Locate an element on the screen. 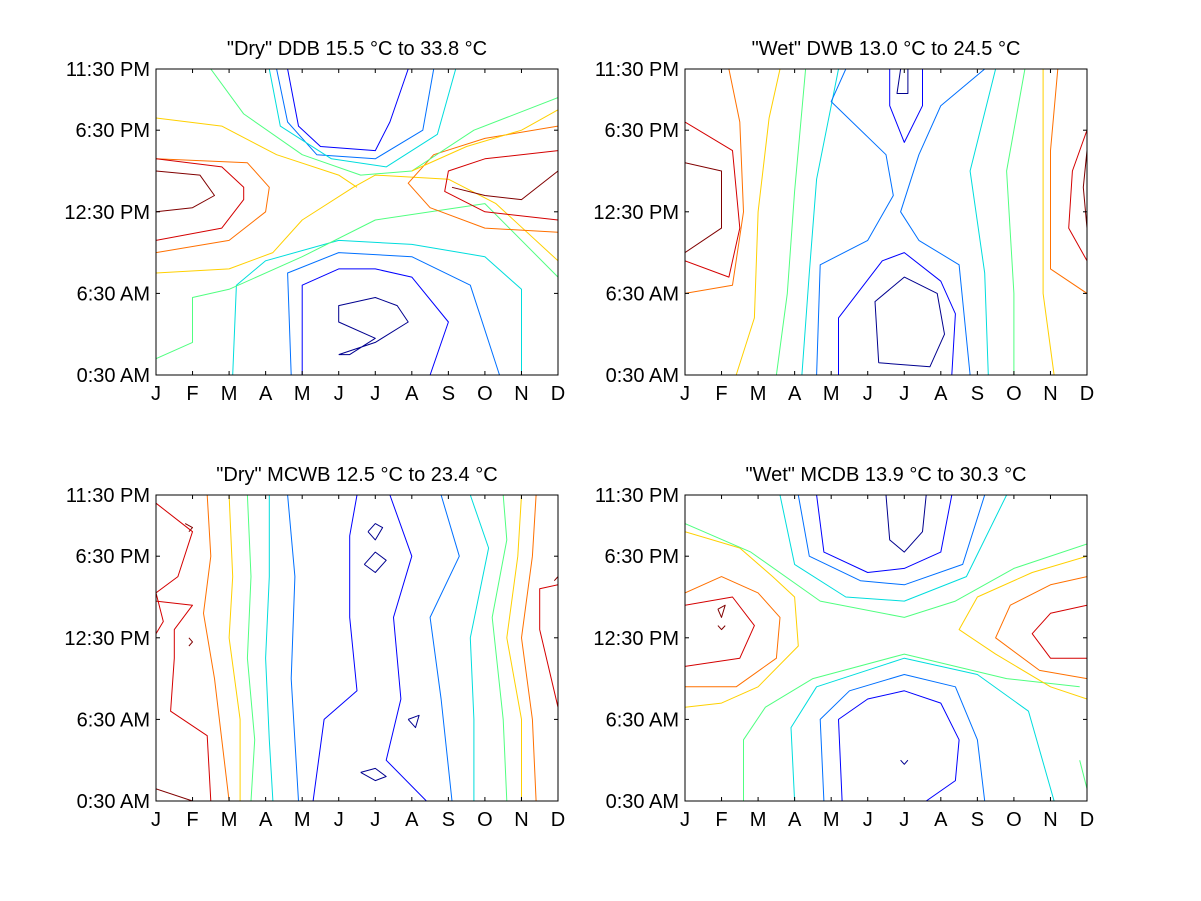 This screenshot has width=1201, height=901. chart-title: "Wet" MCDB 13.9 °C to 30.3 °C is located at coordinates (885, 475).